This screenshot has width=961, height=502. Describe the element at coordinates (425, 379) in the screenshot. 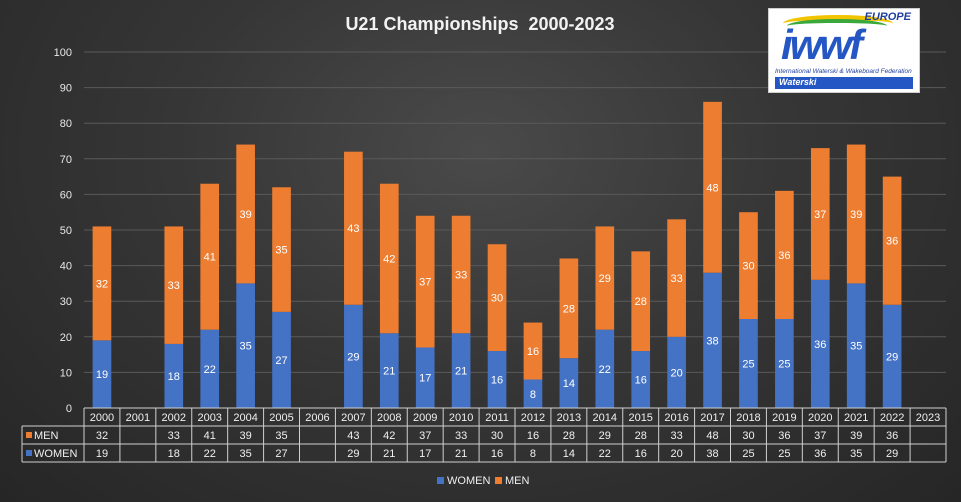

I see `data-label-women: 17` at that location.